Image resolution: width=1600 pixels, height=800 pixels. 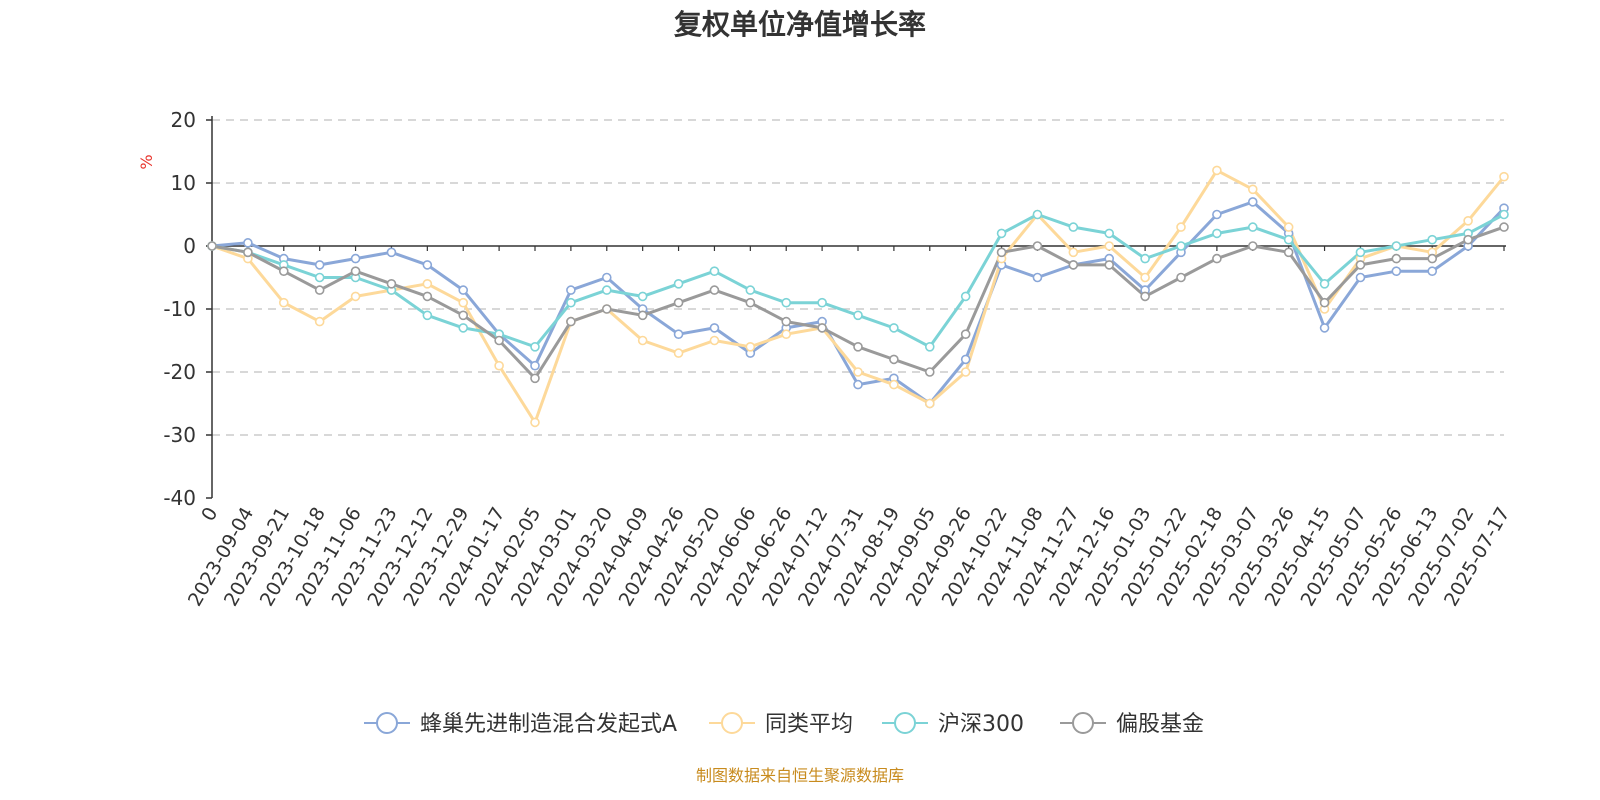 I want to click on legend-item-2: 同类平均, so click(x=781, y=724).